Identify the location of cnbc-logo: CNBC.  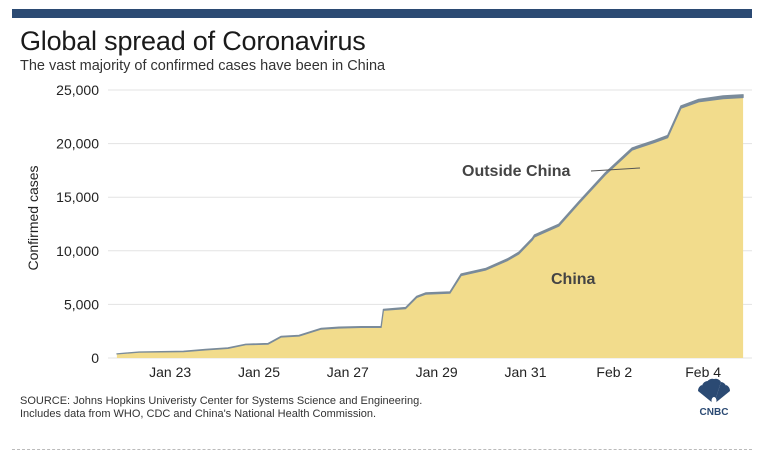
(714, 397).